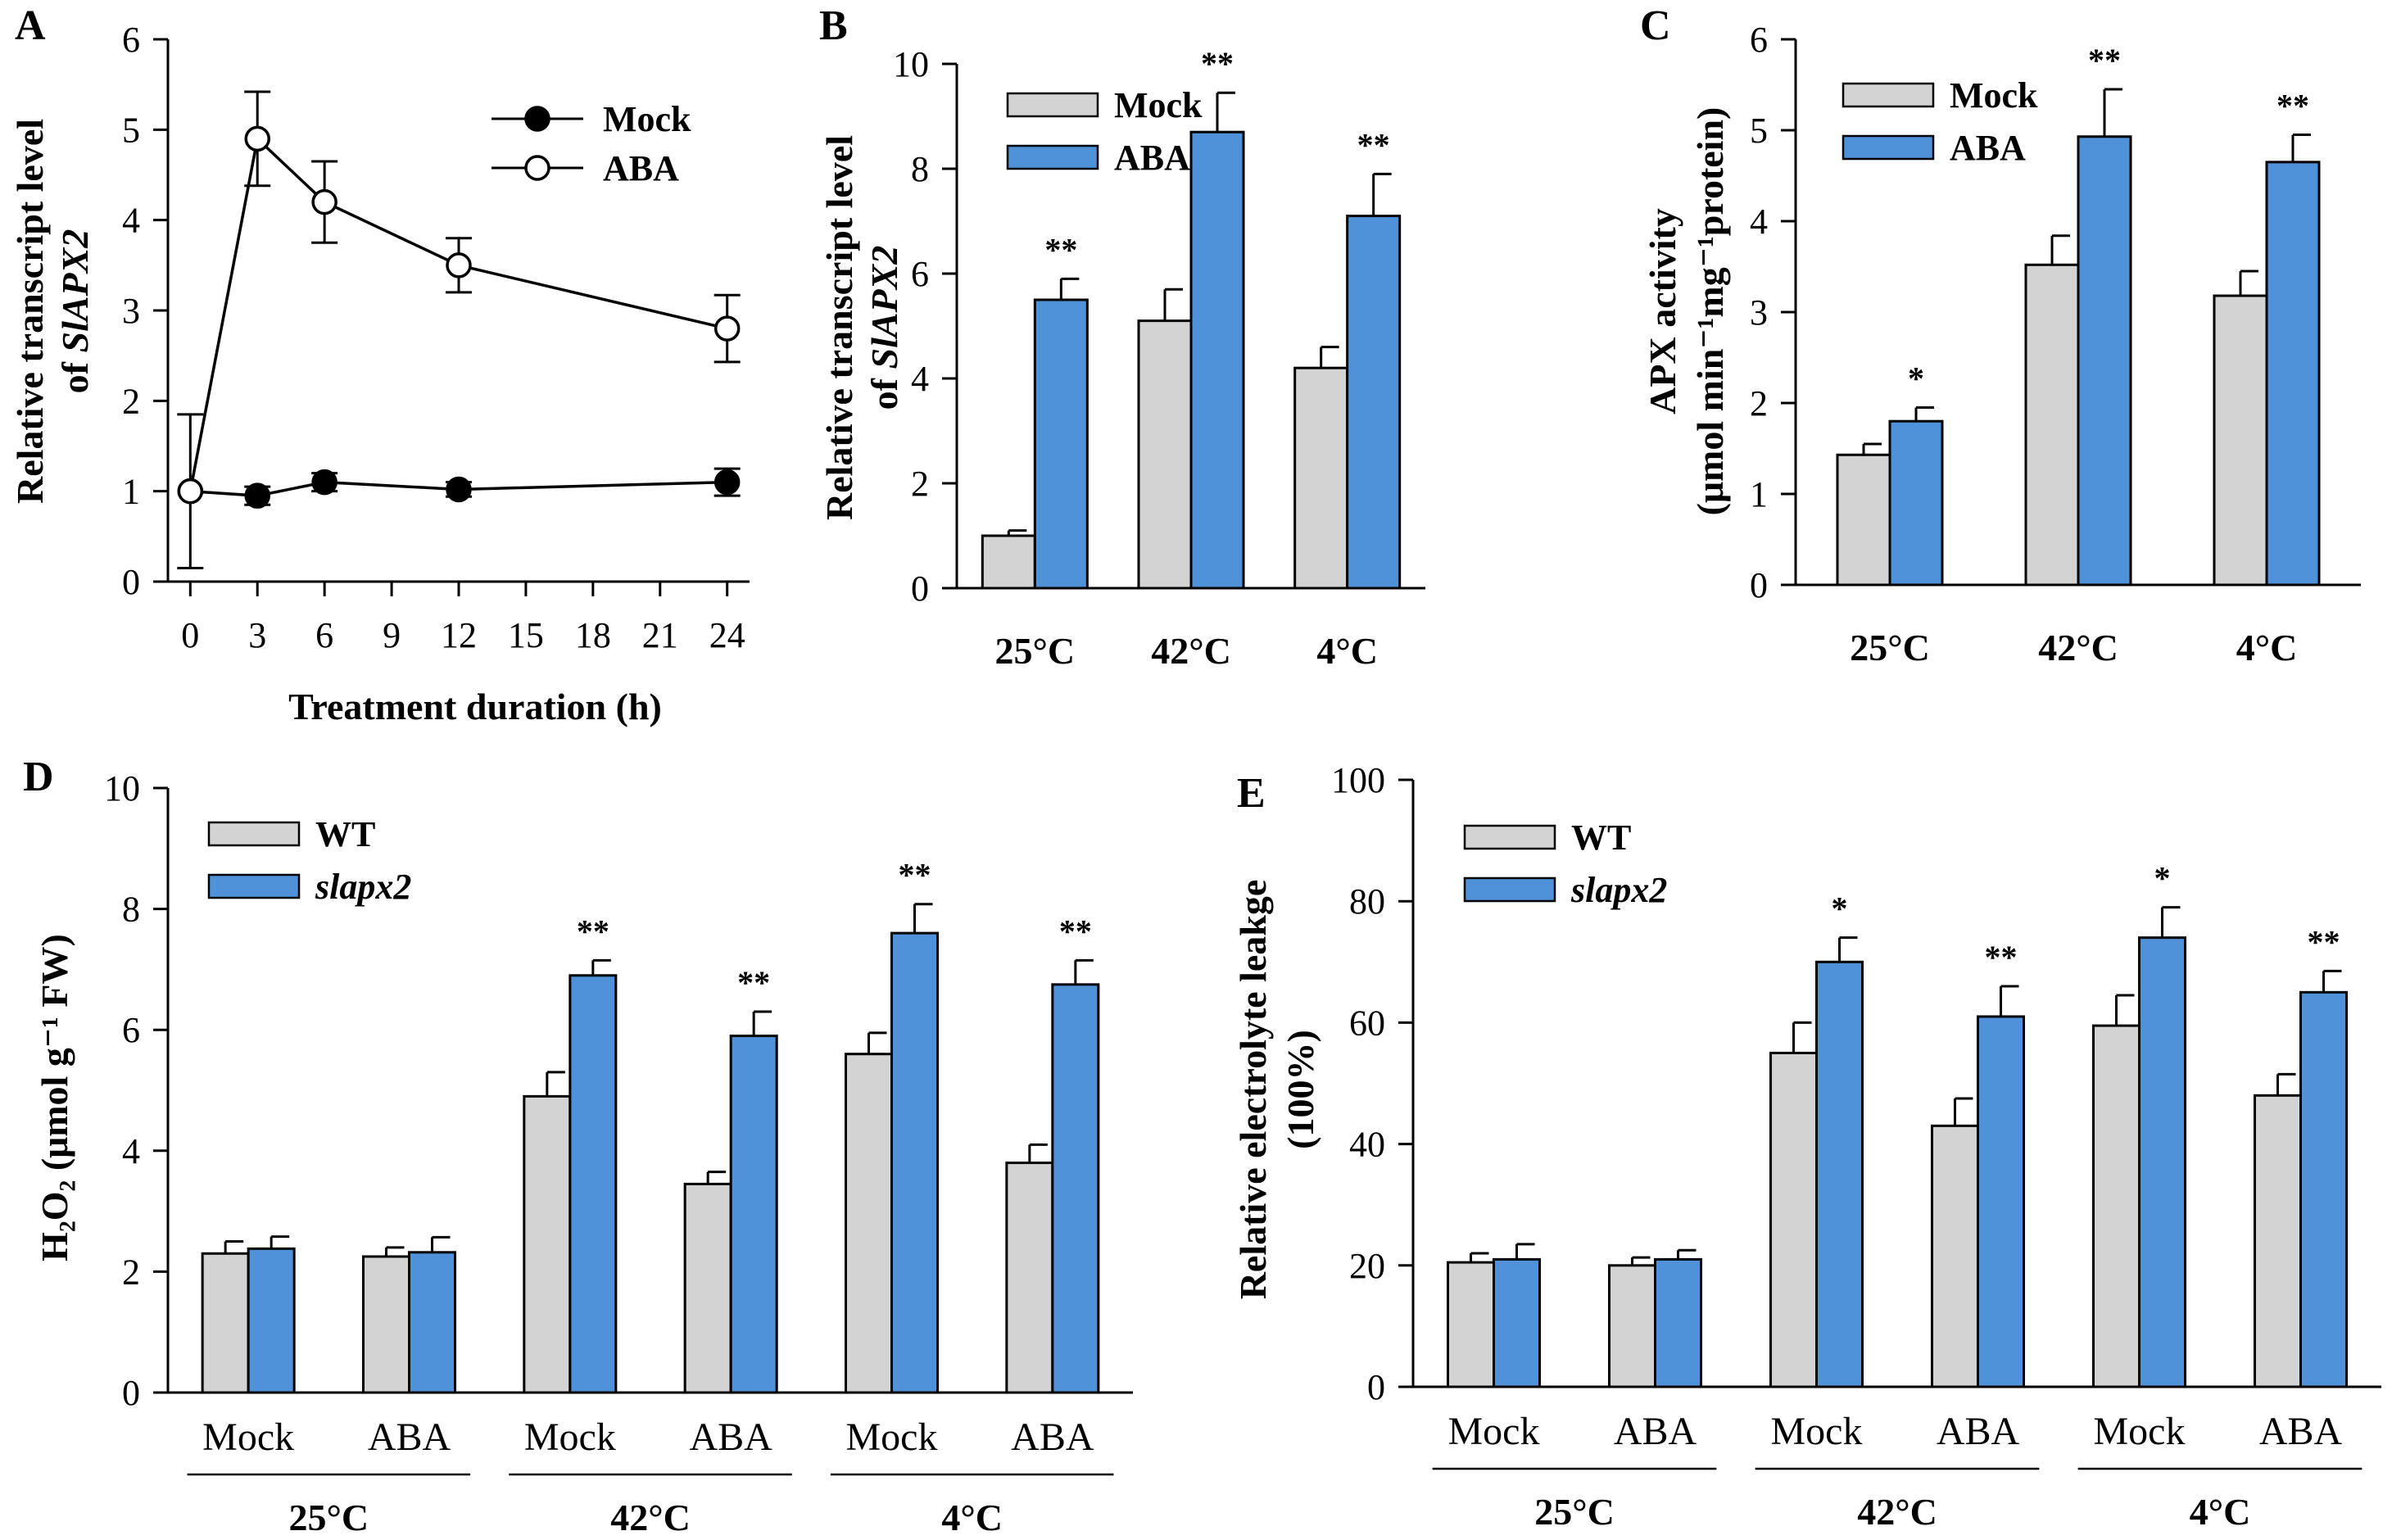 The image size is (2401, 1540). What do you see at coordinates (1759, 494) in the screenshot?
I see `panel-c-y-tick-label: 1` at bounding box center [1759, 494].